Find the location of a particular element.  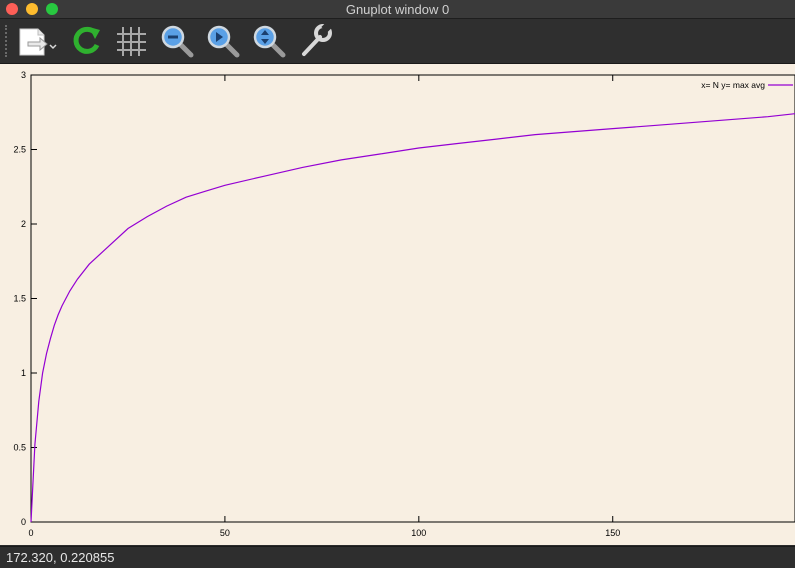

refresh-icon is located at coordinates (86, 40).